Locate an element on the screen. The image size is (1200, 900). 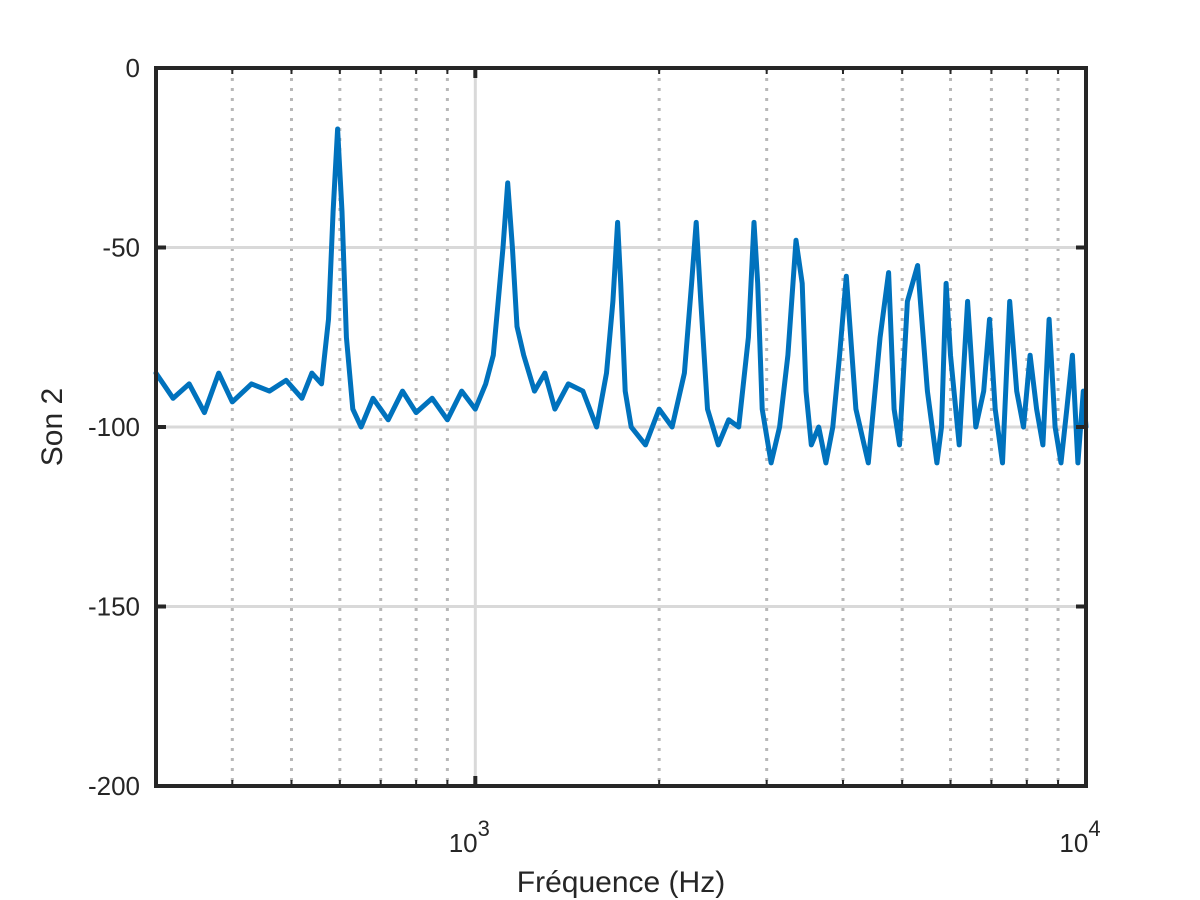
x-tick-label: 10³ is located at coordinates (469, 837).